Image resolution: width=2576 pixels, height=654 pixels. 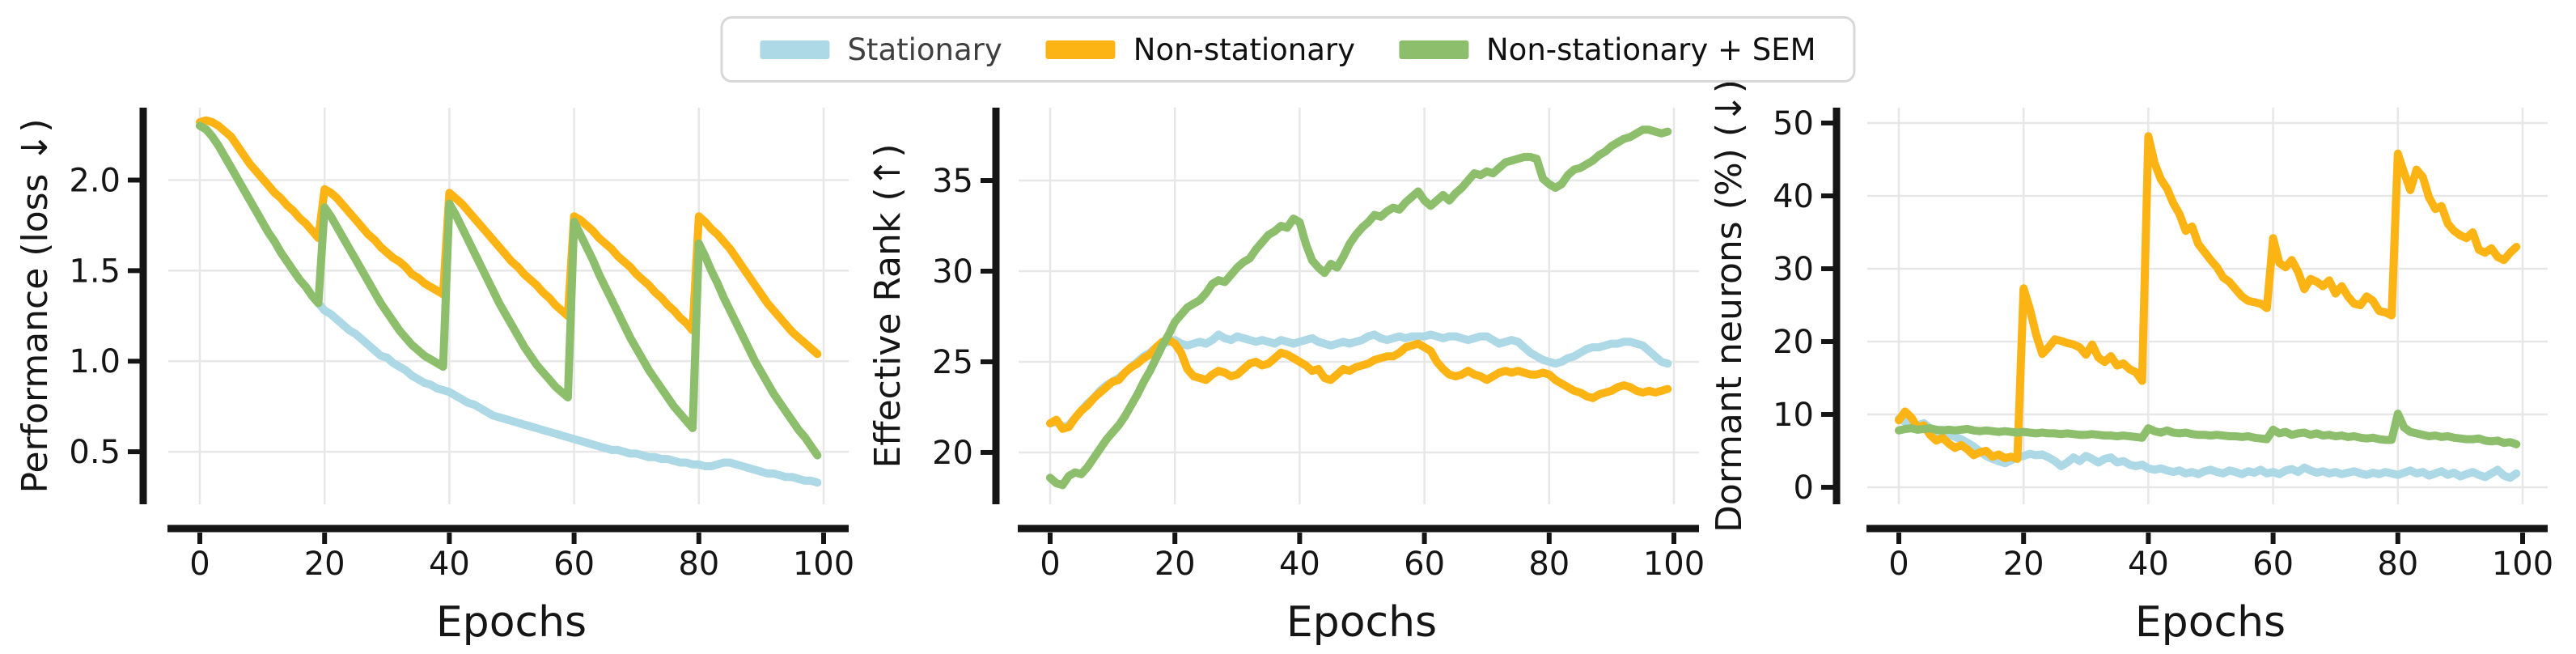 I want to click on legend-item-non-stationary-sem: Non-stationary + SEM, so click(x=1607, y=50).